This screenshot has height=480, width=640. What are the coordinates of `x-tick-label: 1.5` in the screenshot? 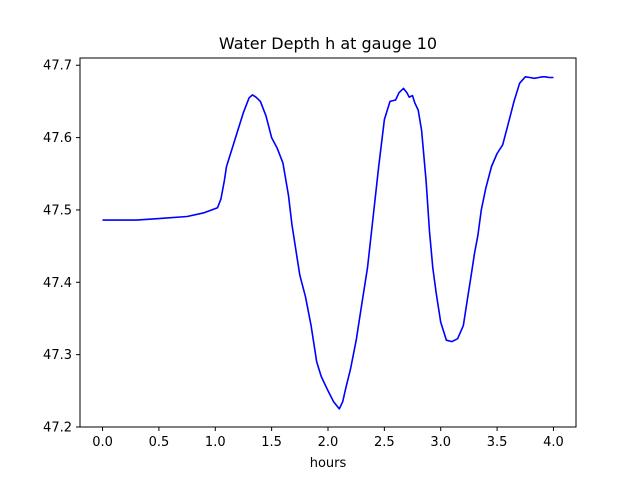 It's located at (271, 442).